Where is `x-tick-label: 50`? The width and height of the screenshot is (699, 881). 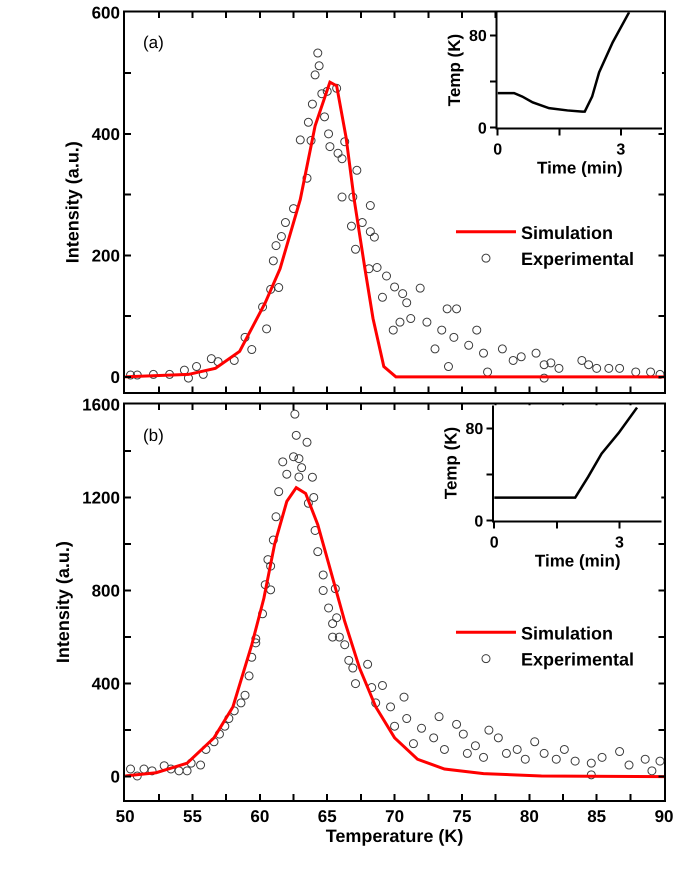 x-tick-label: 50 is located at coordinates (125, 816).